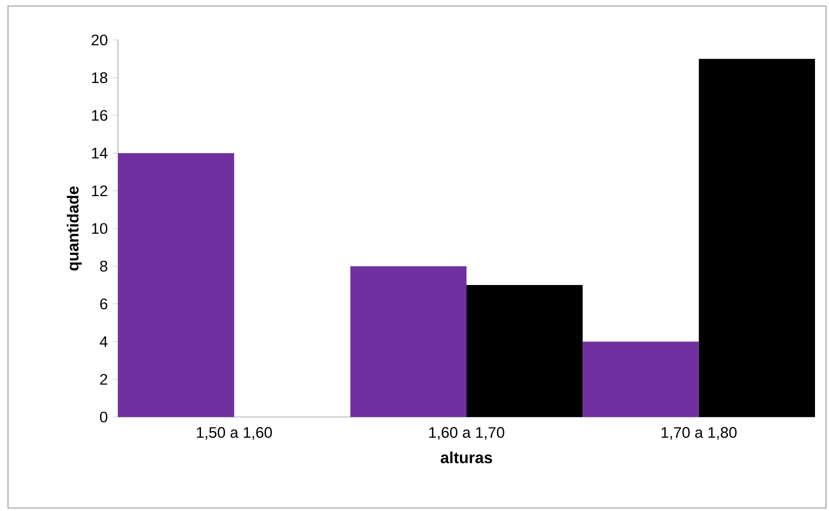  Describe the element at coordinates (104, 341) in the screenshot. I see `y-tick-label: 4` at that location.